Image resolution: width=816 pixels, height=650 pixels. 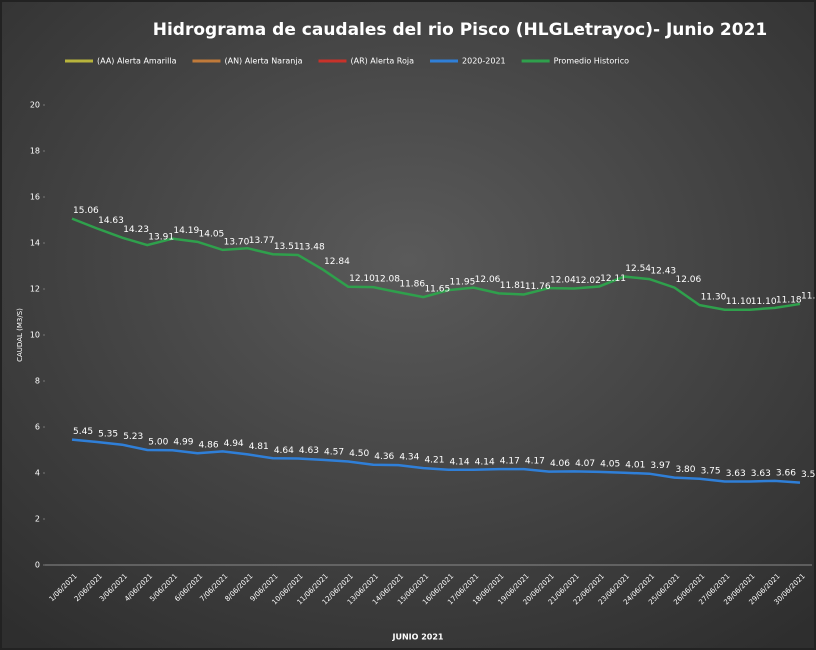 What do you see at coordinates (37, 565) in the screenshot?
I see `y-tick-label: 0` at bounding box center [37, 565].